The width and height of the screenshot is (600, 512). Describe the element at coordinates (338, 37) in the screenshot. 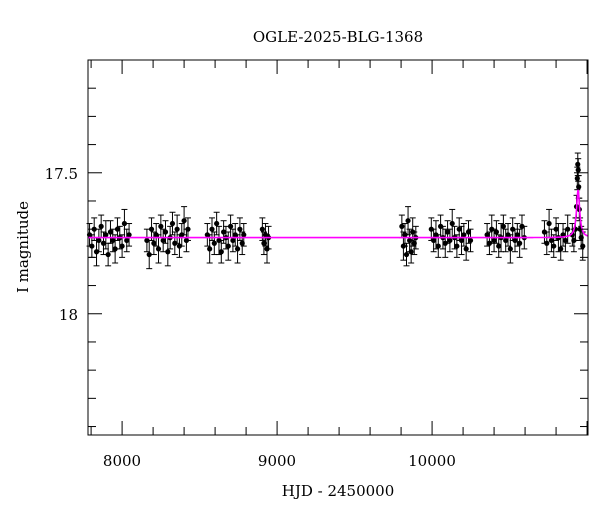

I see `chart-title: OGLE-2025-BLG-1368` at that location.